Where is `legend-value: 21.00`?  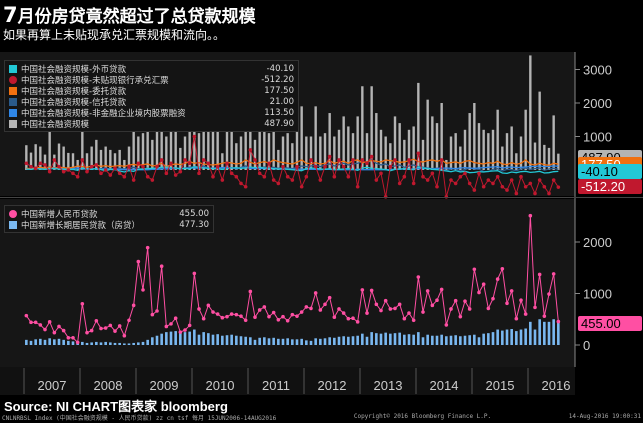
legend-value: 21.00 is located at coordinates (281, 101).